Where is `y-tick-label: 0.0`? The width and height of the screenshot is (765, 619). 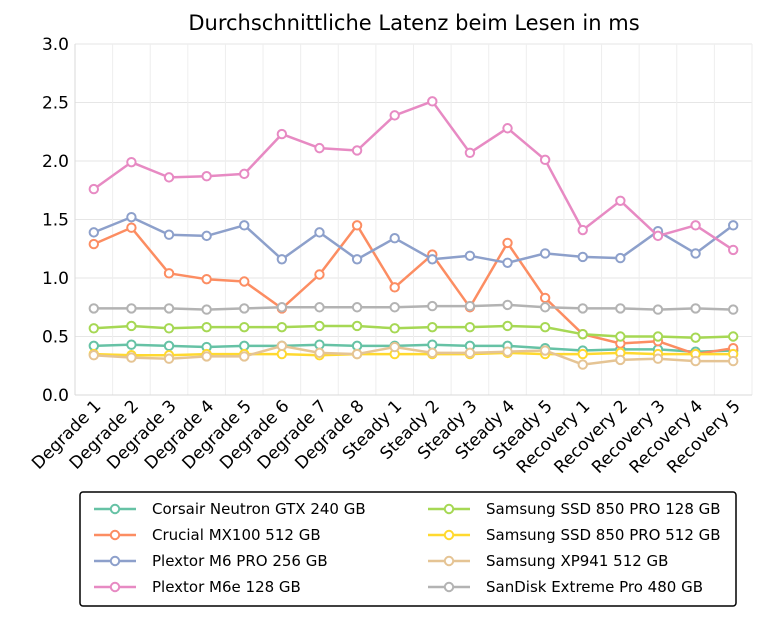
y-tick-label: 0.0 is located at coordinates (55, 396).